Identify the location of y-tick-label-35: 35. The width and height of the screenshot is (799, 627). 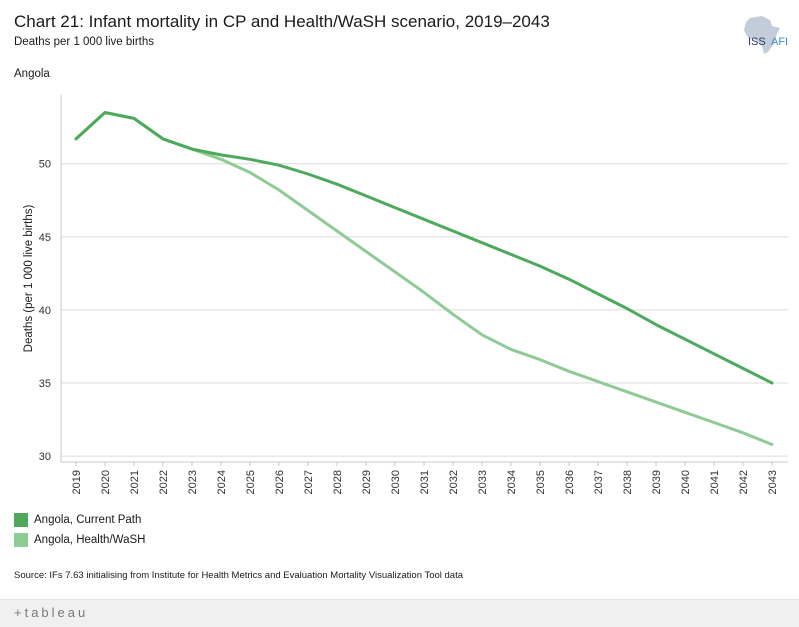
(45, 384).